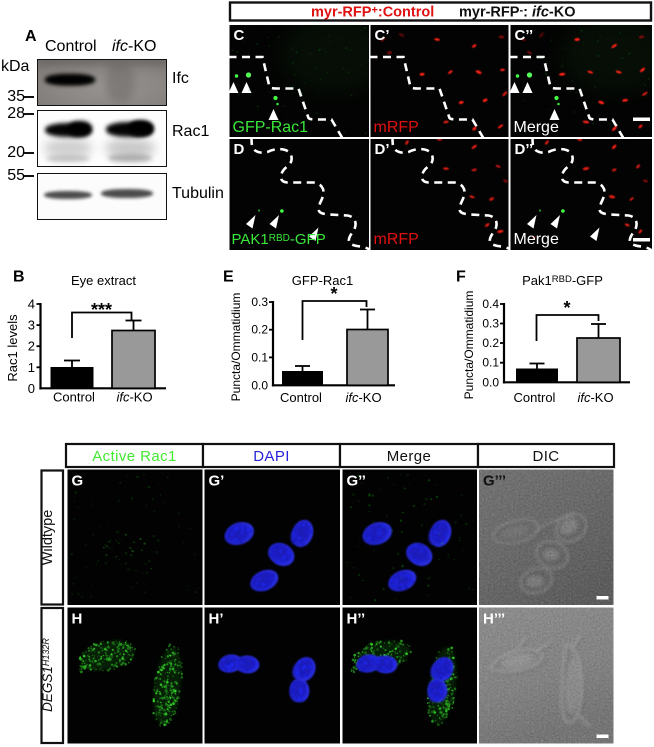 The width and height of the screenshot is (654, 747). What do you see at coordinates (372, 12) in the screenshot?
I see `svg-text: myr-RFP+:Control` at bounding box center [372, 12].